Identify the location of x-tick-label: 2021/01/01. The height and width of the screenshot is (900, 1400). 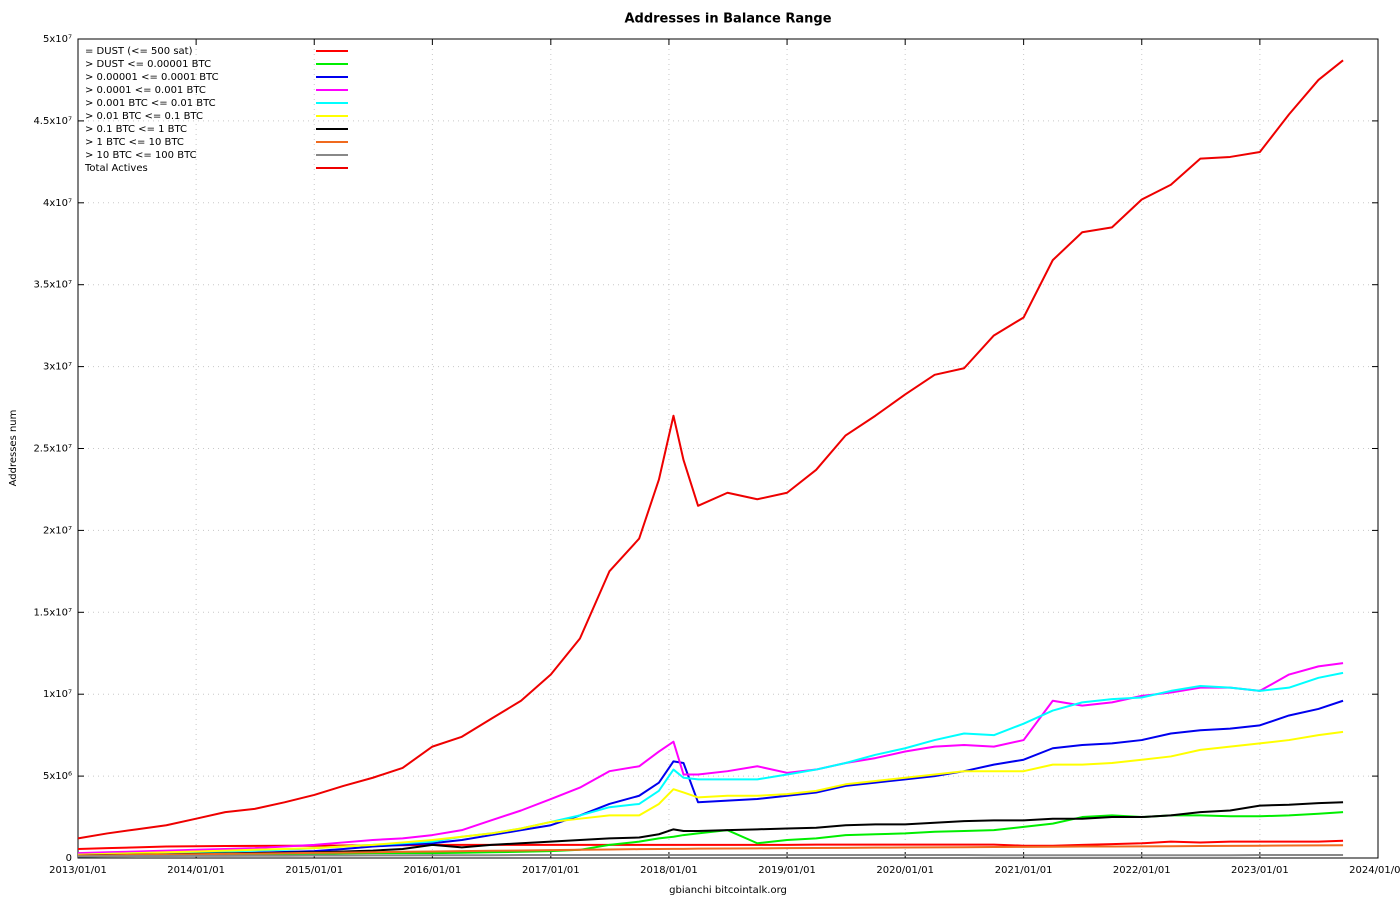
(1024, 870).